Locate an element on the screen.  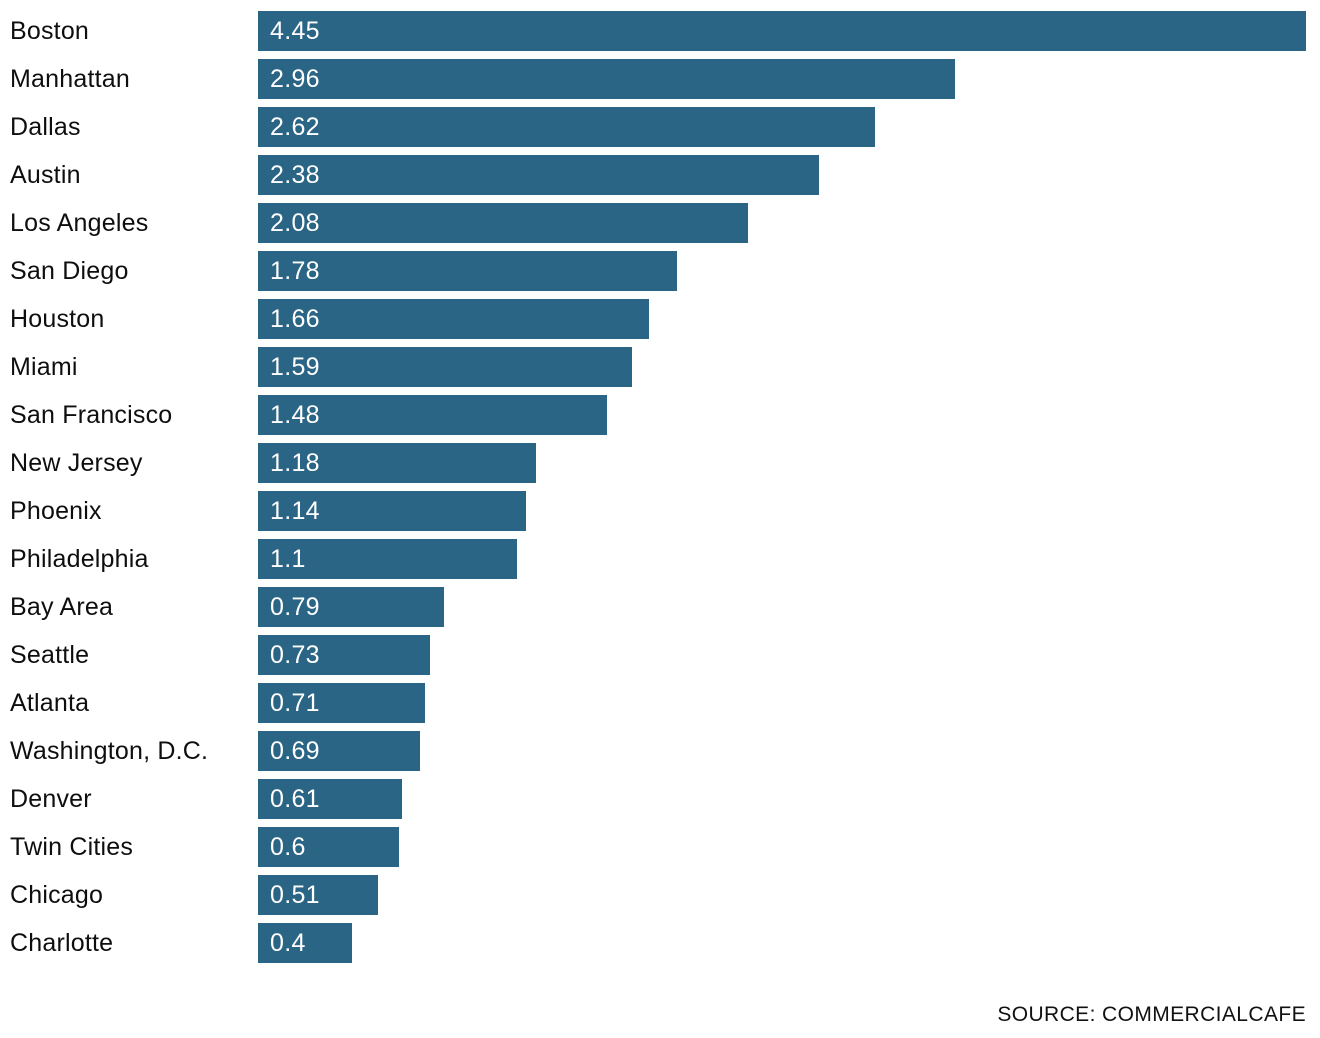
category-label: Houston is located at coordinates (57, 318).